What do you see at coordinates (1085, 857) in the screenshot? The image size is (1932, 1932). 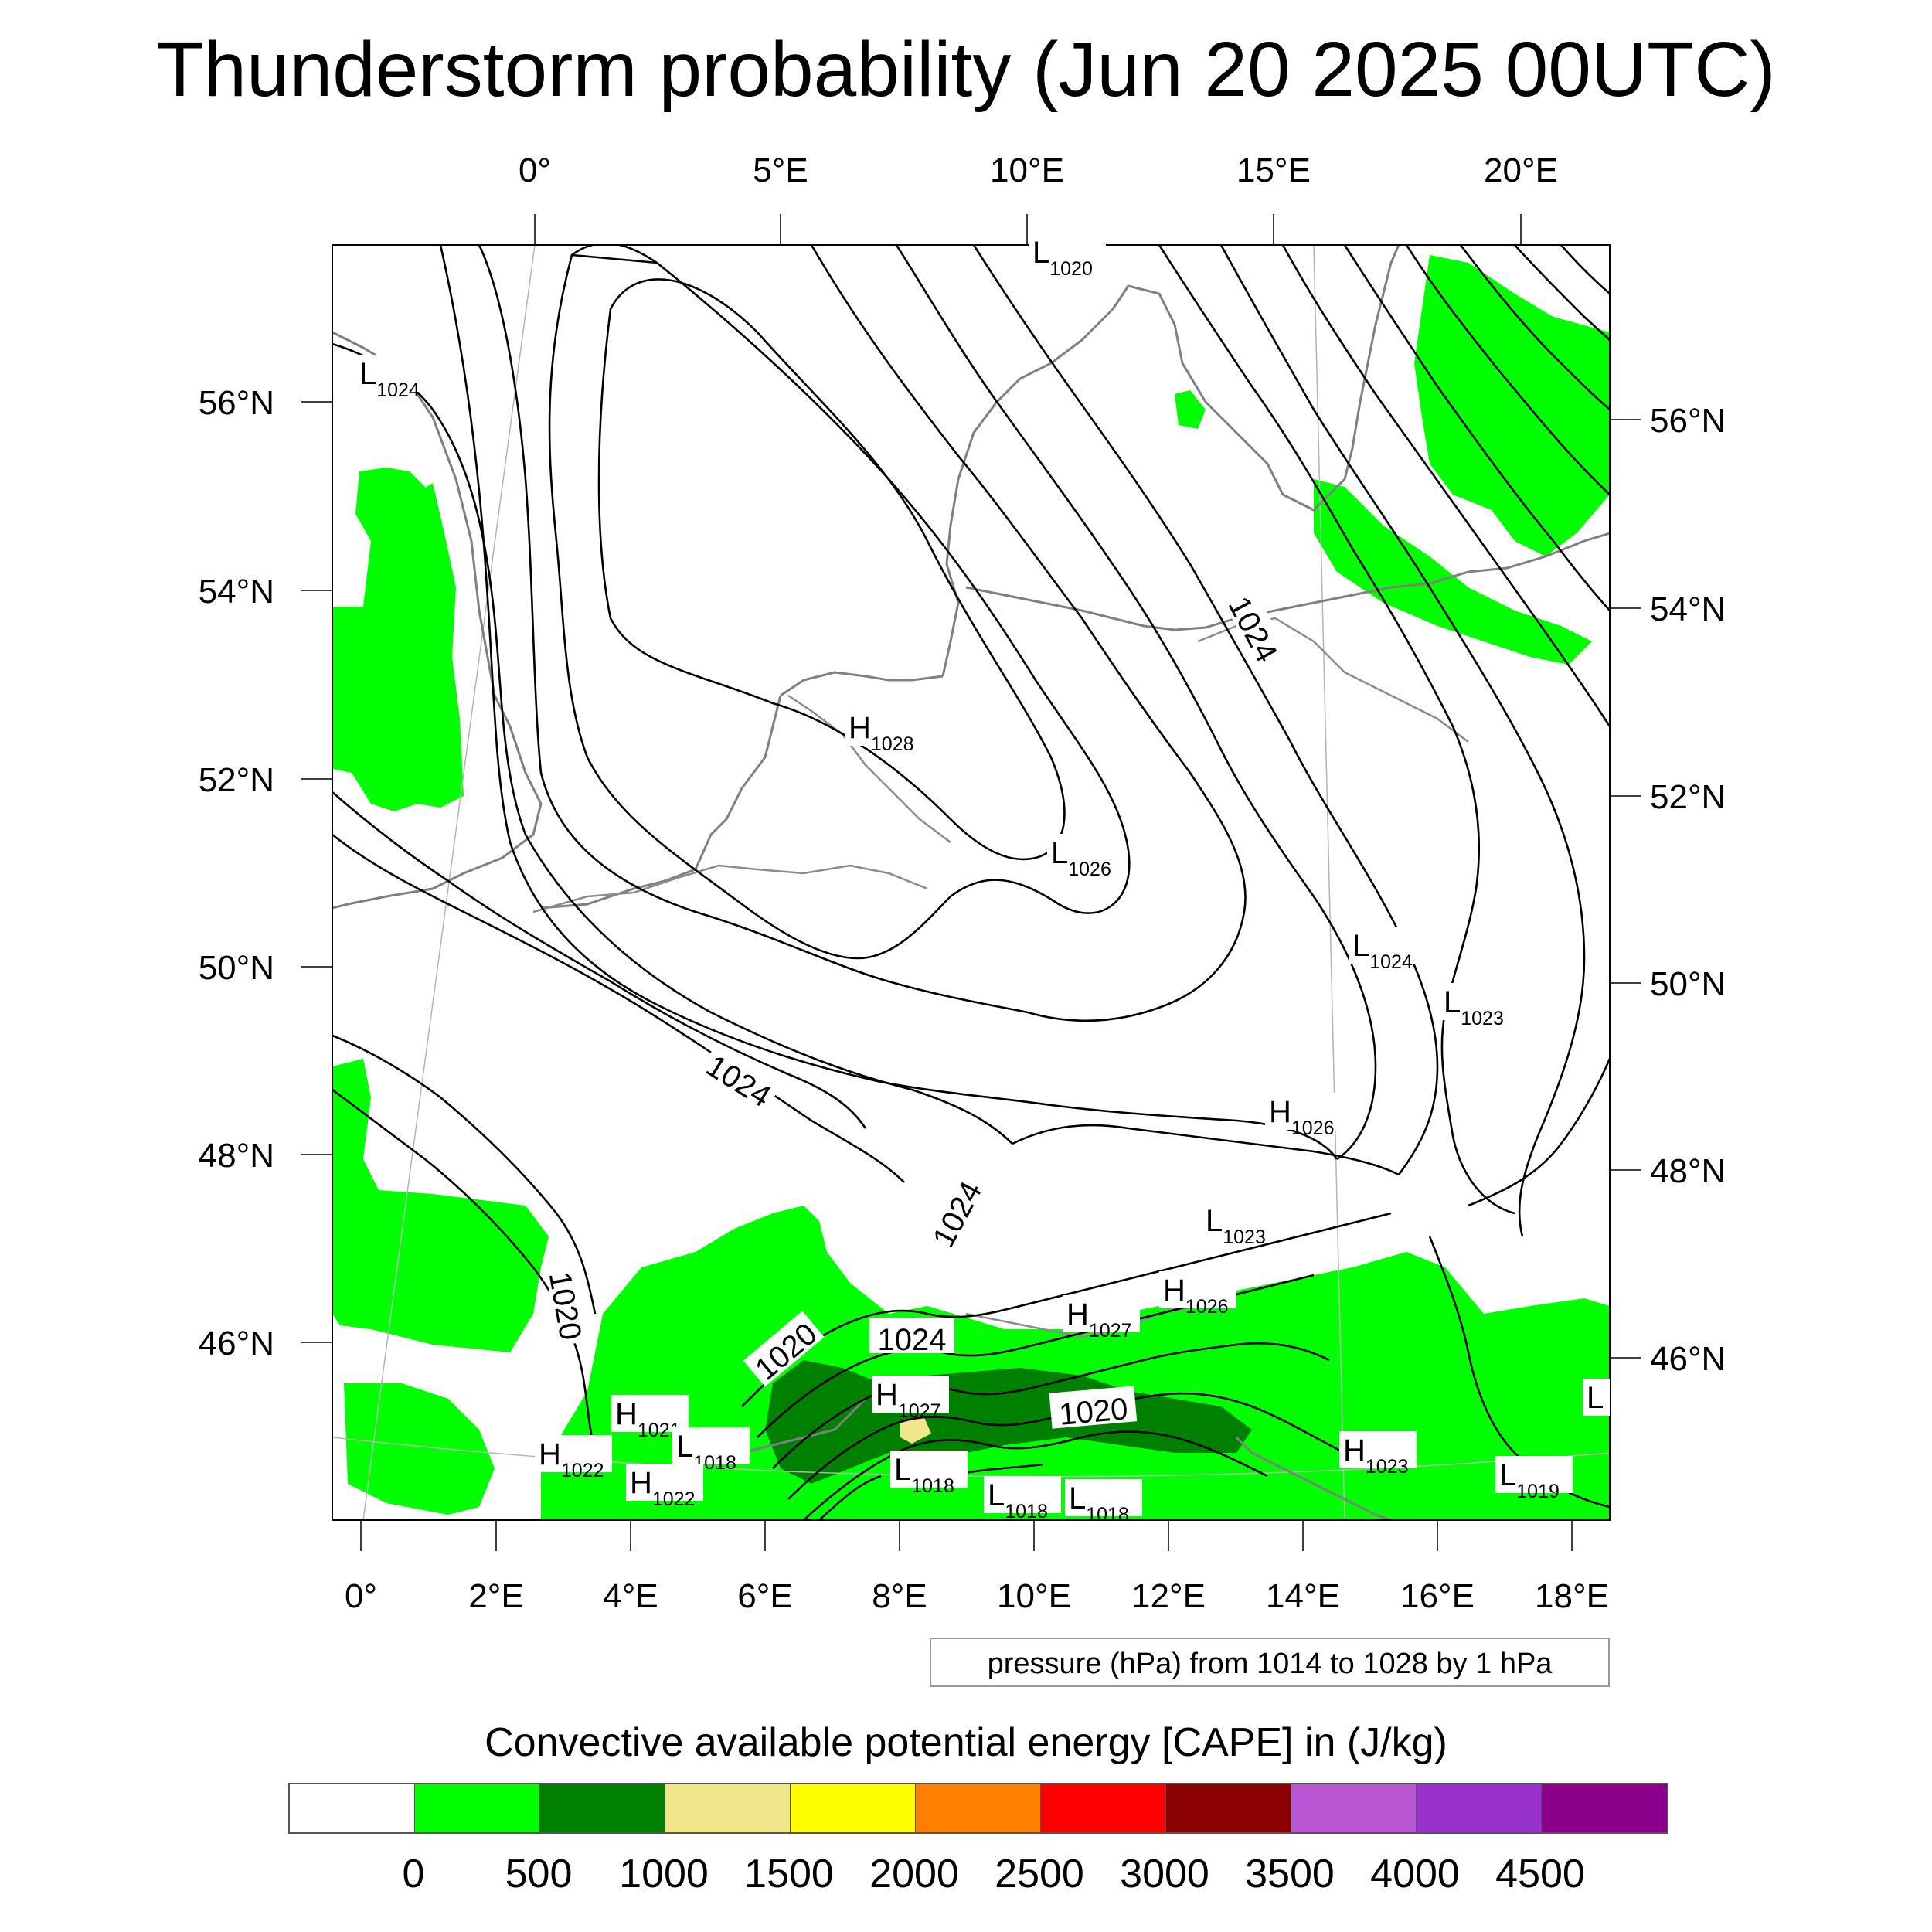 I see `pressure-center: L1026` at bounding box center [1085, 857].